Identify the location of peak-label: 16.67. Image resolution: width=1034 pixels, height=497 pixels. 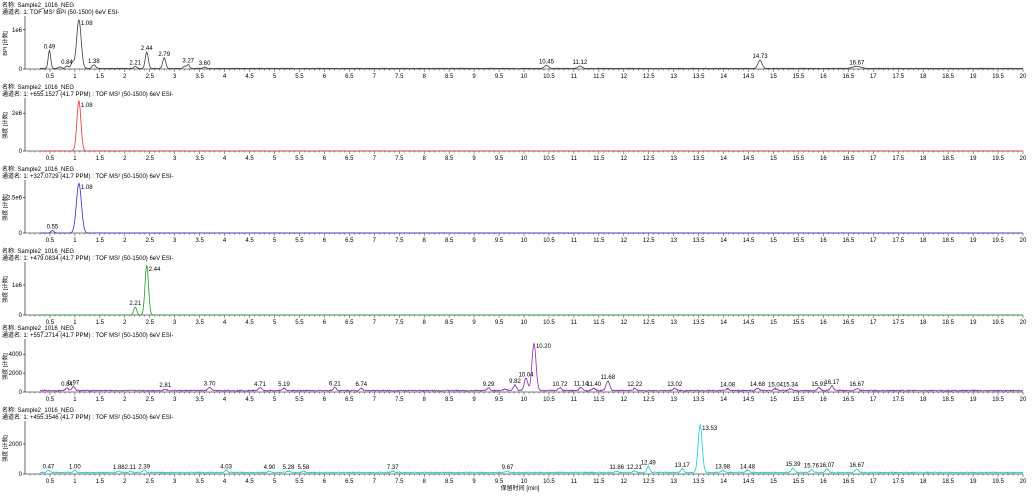
(857, 466).